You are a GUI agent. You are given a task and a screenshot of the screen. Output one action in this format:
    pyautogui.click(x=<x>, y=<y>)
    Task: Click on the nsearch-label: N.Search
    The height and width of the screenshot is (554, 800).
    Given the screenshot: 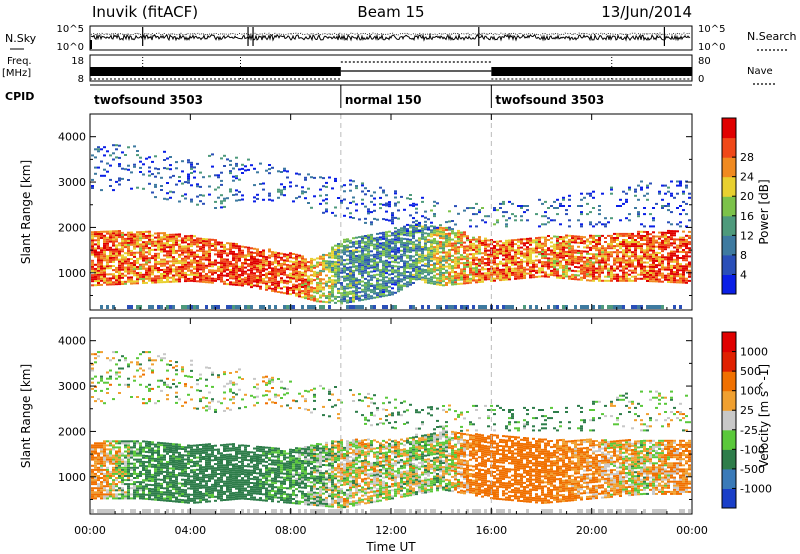 What is the action you would take?
    pyautogui.click(x=772, y=36)
    